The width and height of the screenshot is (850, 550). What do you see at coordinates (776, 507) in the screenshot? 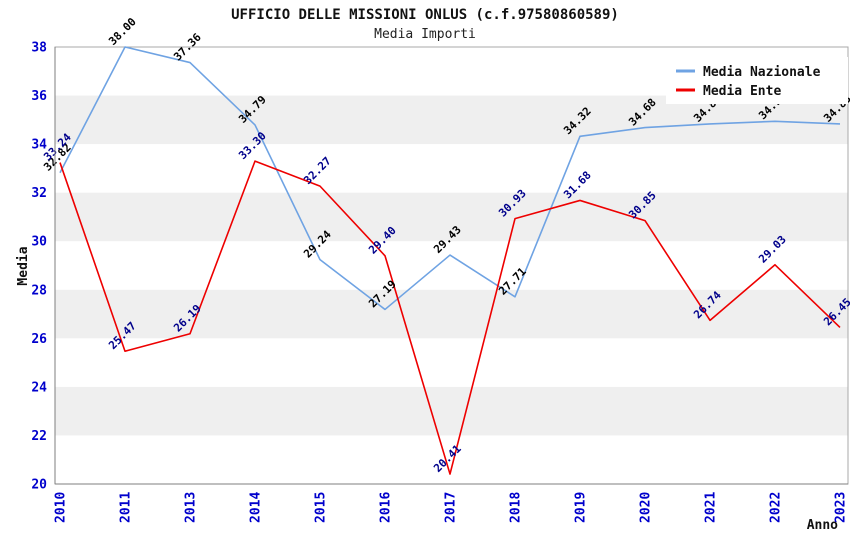
I see `x-tick-label: 2022` at bounding box center [776, 507].